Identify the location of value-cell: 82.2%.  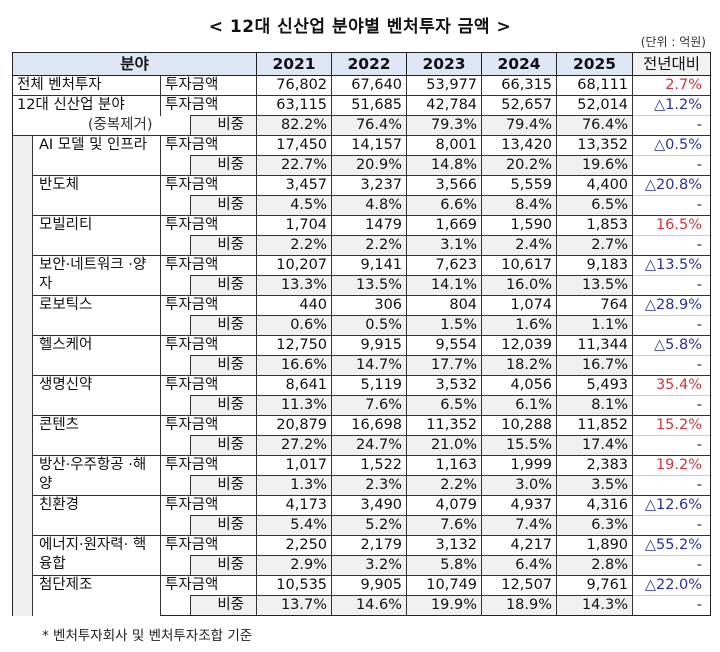
(294, 125).